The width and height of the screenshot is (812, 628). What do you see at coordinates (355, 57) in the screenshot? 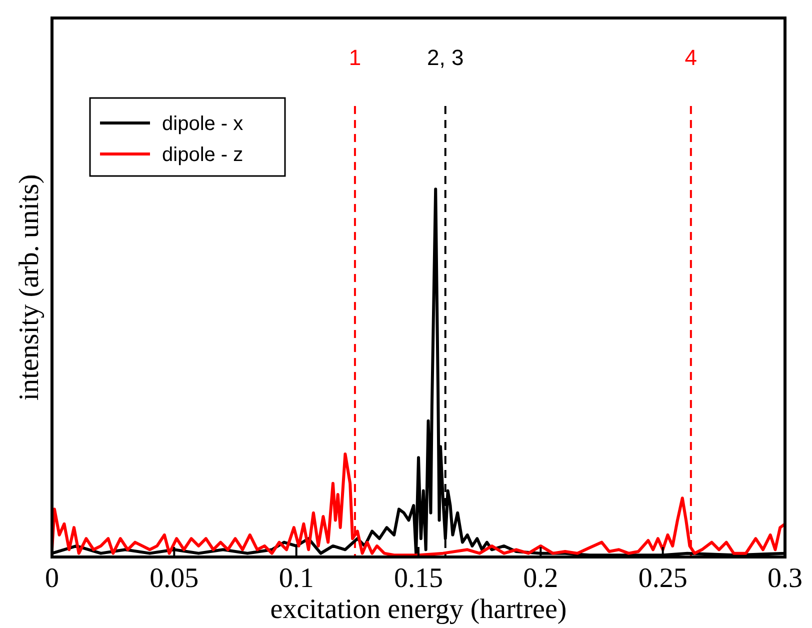
I see `text: 1` at bounding box center [355, 57].